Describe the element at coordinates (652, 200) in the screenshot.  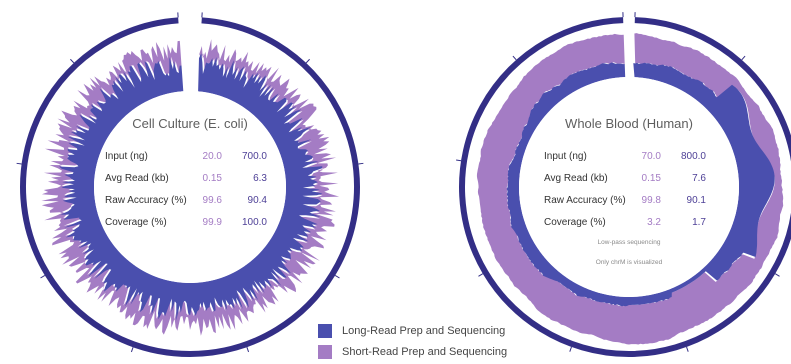
I see `short-read-value: 99.8` at that location.